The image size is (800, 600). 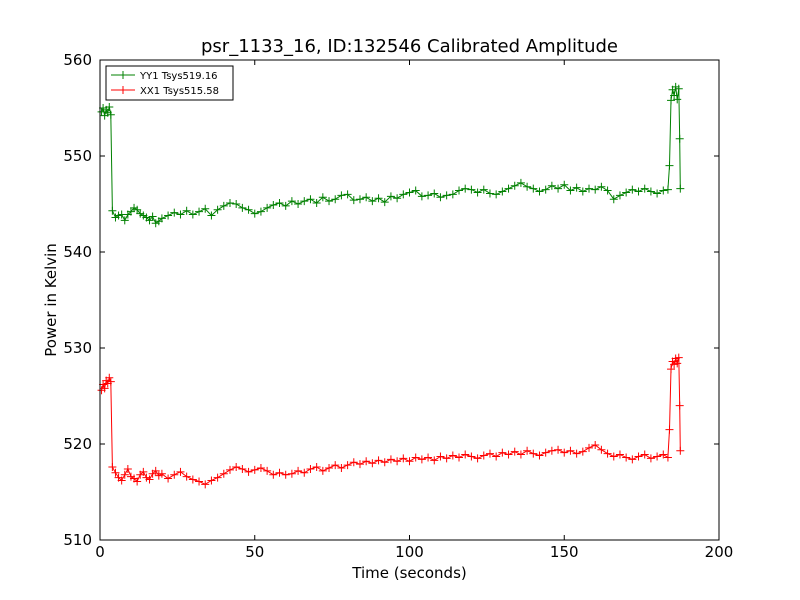 What do you see at coordinates (179, 91) in the screenshot?
I see `legend-label: XX1 Tsys515.58` at bounding box center [179, 91].